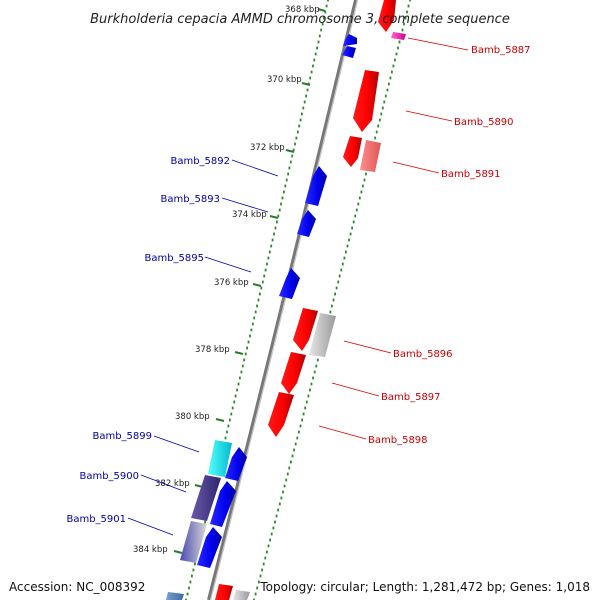  Describe the element at coordinates (224, 592) in the screenshot. I see `gene-arrow-bottom-red` at that location.